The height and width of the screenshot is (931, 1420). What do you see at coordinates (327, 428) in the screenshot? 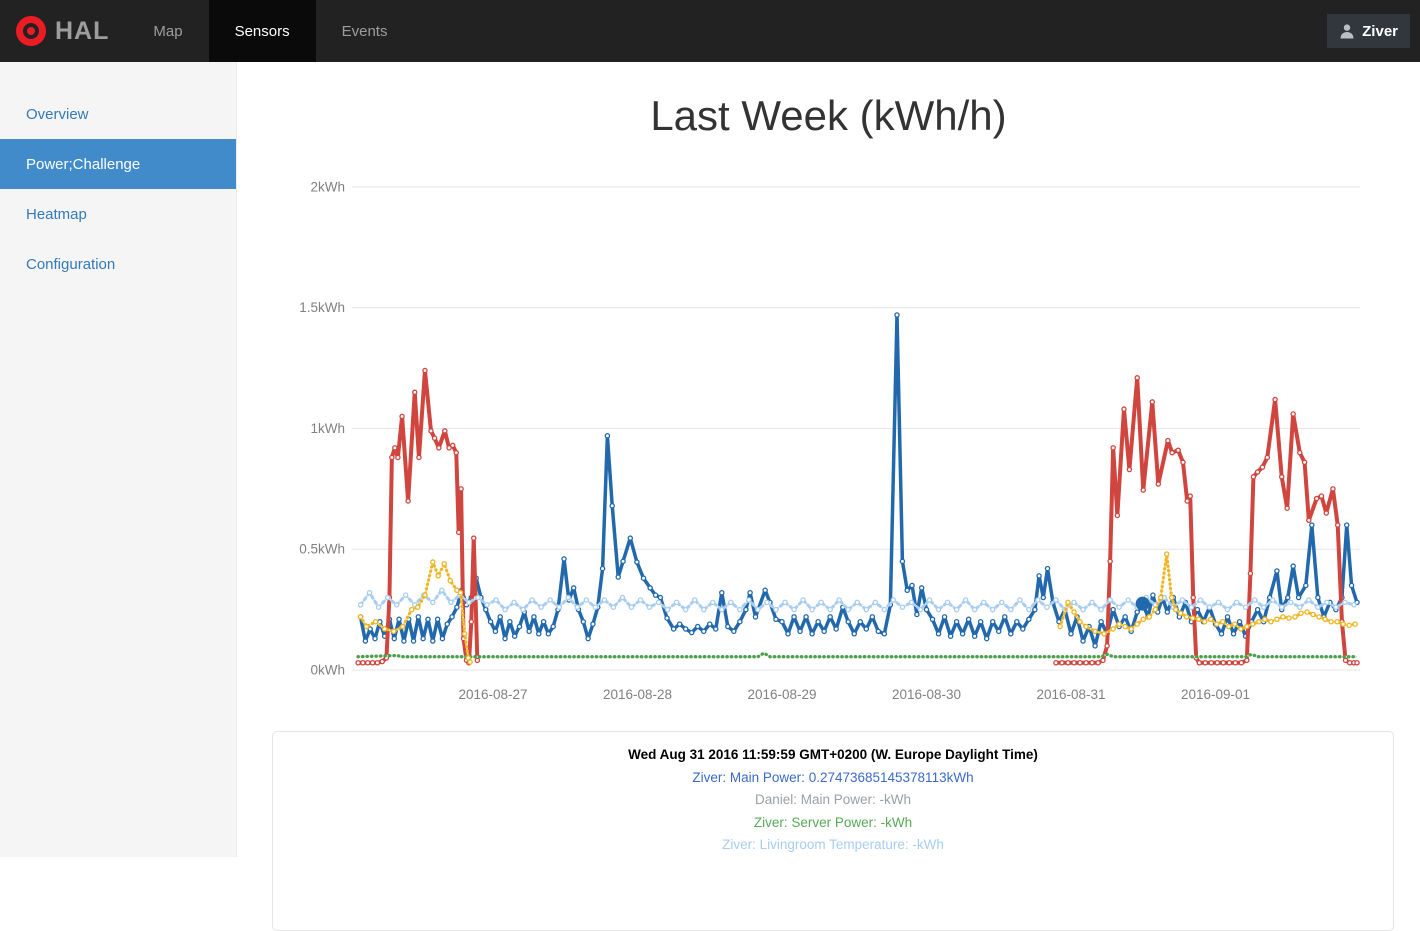
I see `y-tick-label: 1kWh` at bounding box center [327, 428].